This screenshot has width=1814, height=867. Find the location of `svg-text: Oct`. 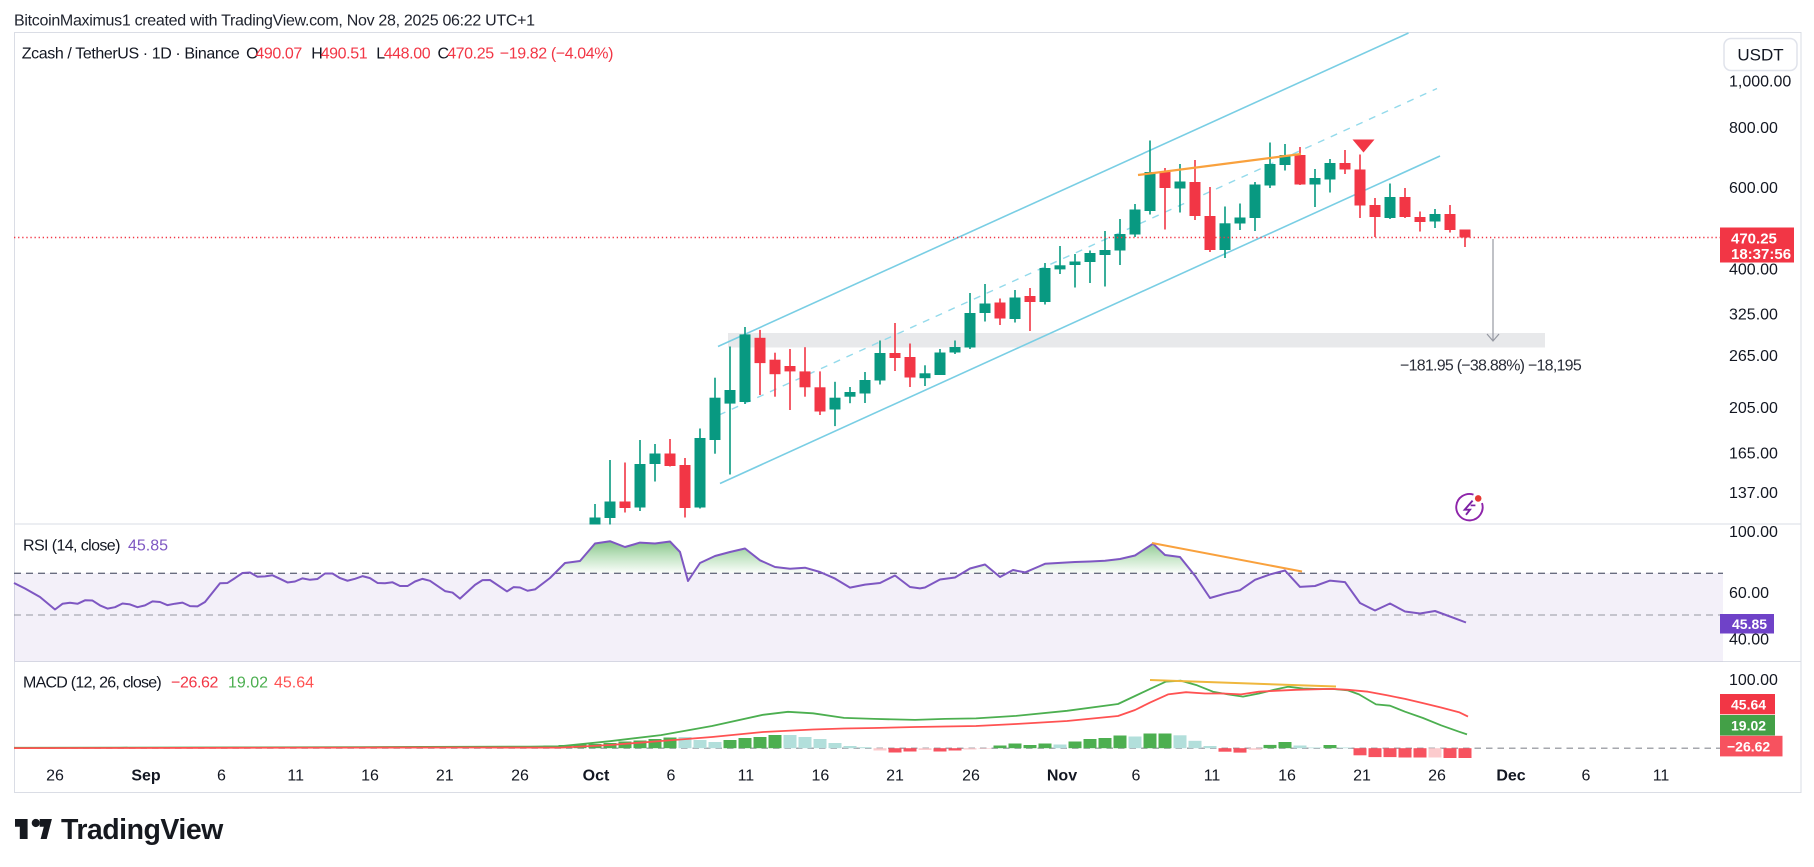

svg-text: Oct is located at coordinates (596, 775).